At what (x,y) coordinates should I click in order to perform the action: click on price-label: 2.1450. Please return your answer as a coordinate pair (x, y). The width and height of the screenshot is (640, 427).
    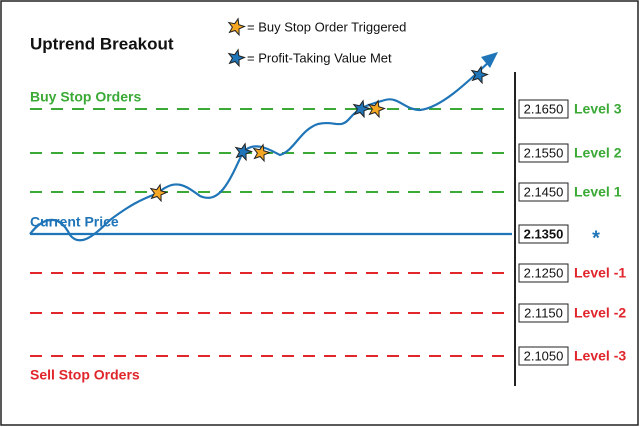
    Looking at the image, I should click on (544, 191).